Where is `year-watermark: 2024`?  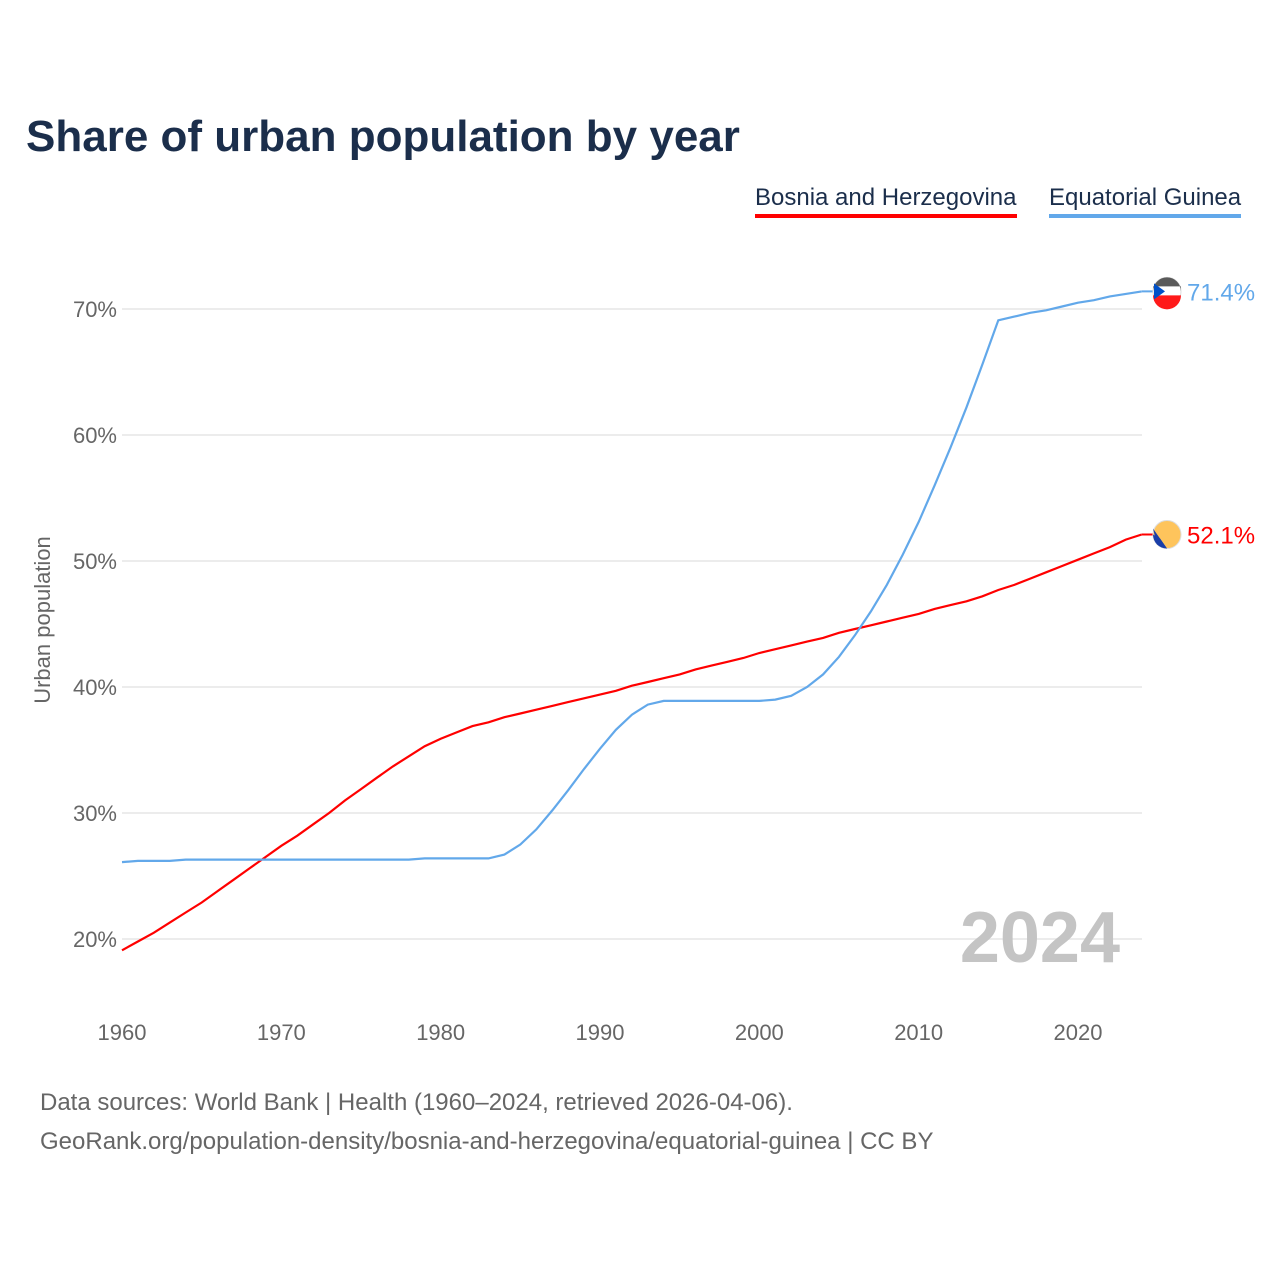 year-watermark: 2024 is located at coordinates (1040, 938).